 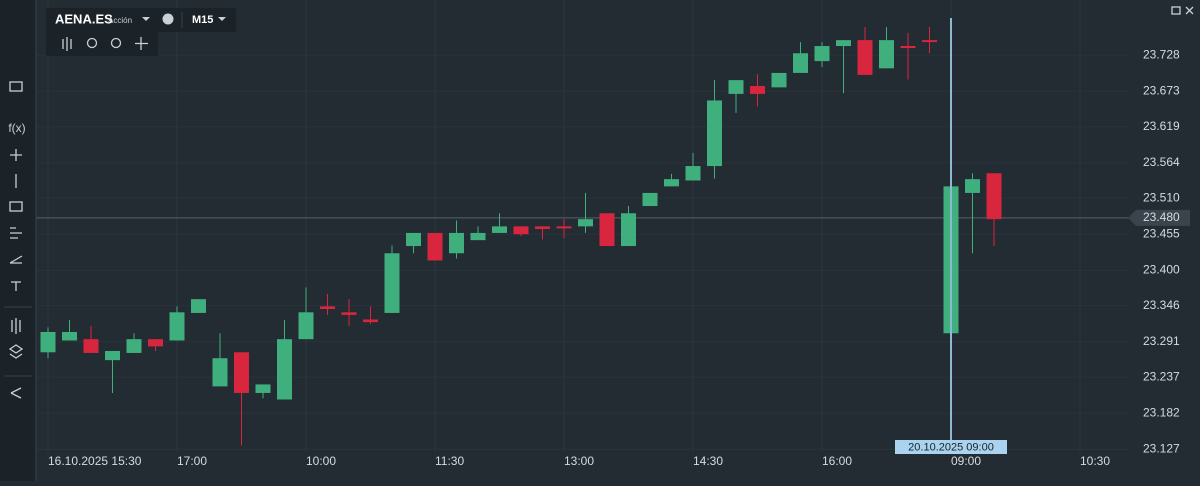 What do you see at coordinates (16, 206) in the screenshot?
I see `icon-rectangle` at bounding box center [16, 206].